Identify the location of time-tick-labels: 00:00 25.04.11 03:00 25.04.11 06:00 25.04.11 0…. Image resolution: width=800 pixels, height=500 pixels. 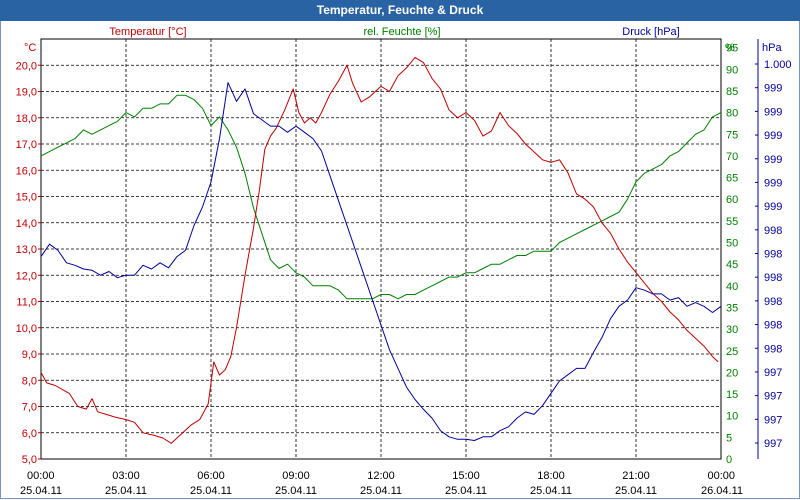
(381, 483).